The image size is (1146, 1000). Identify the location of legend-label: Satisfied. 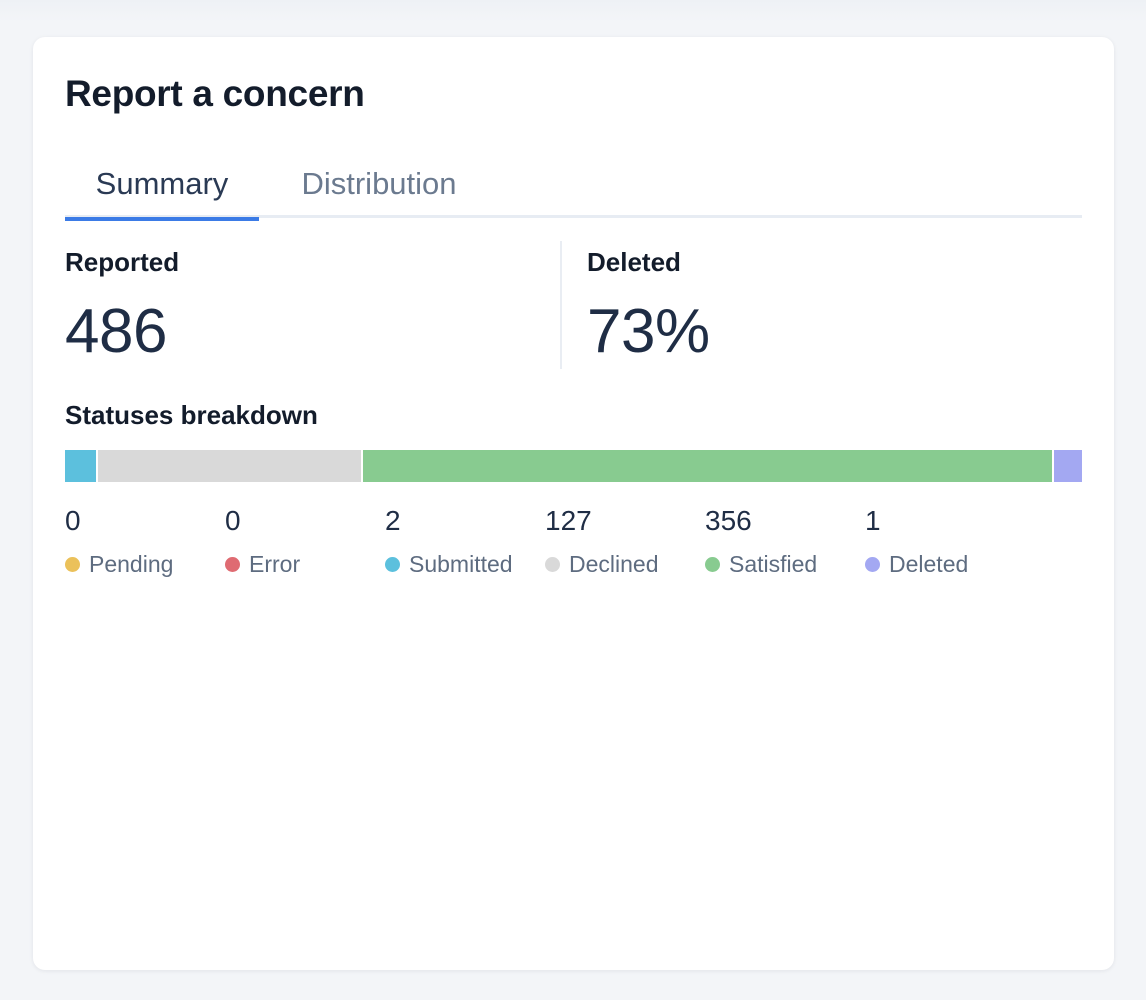
(773, 564).